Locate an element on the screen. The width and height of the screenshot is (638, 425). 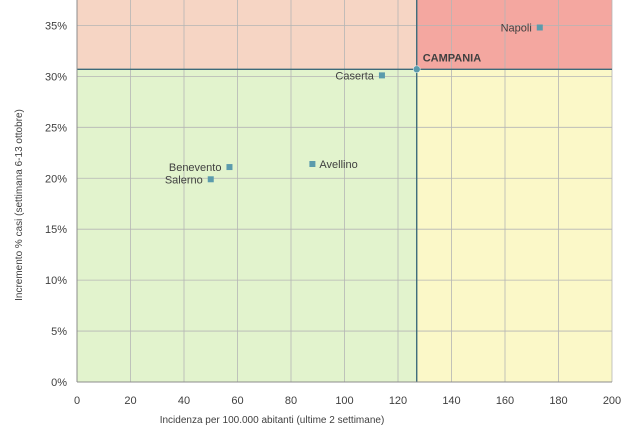
y-tick-label: 15% is located at coordinates (56, 230).